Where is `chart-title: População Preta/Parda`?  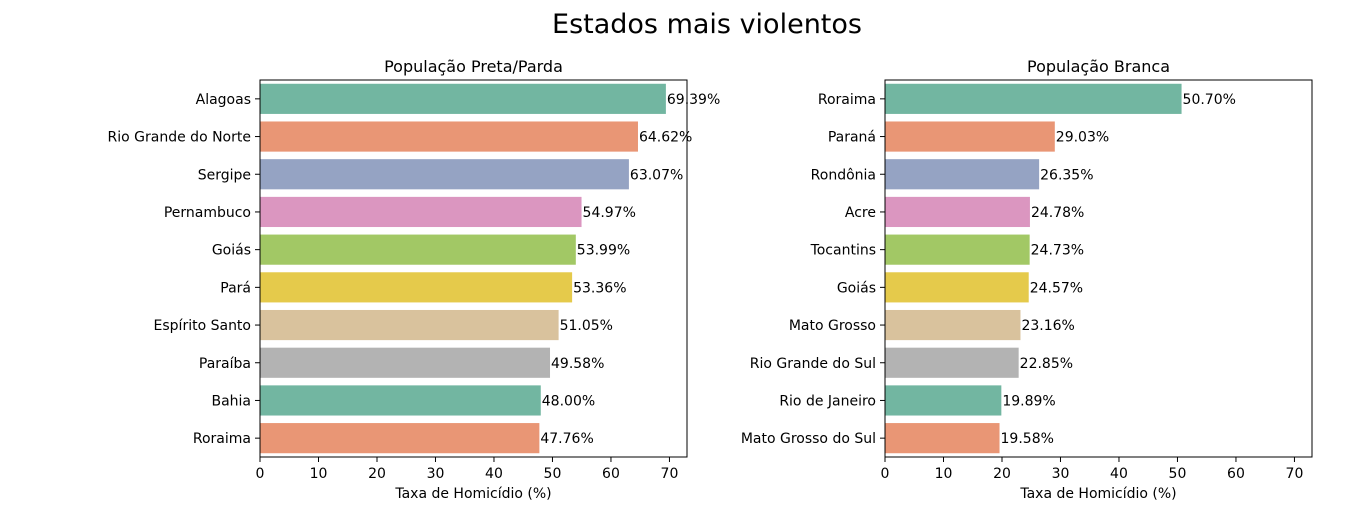
chart-title: População Preta/Parda is located at coordinates (473, 66).